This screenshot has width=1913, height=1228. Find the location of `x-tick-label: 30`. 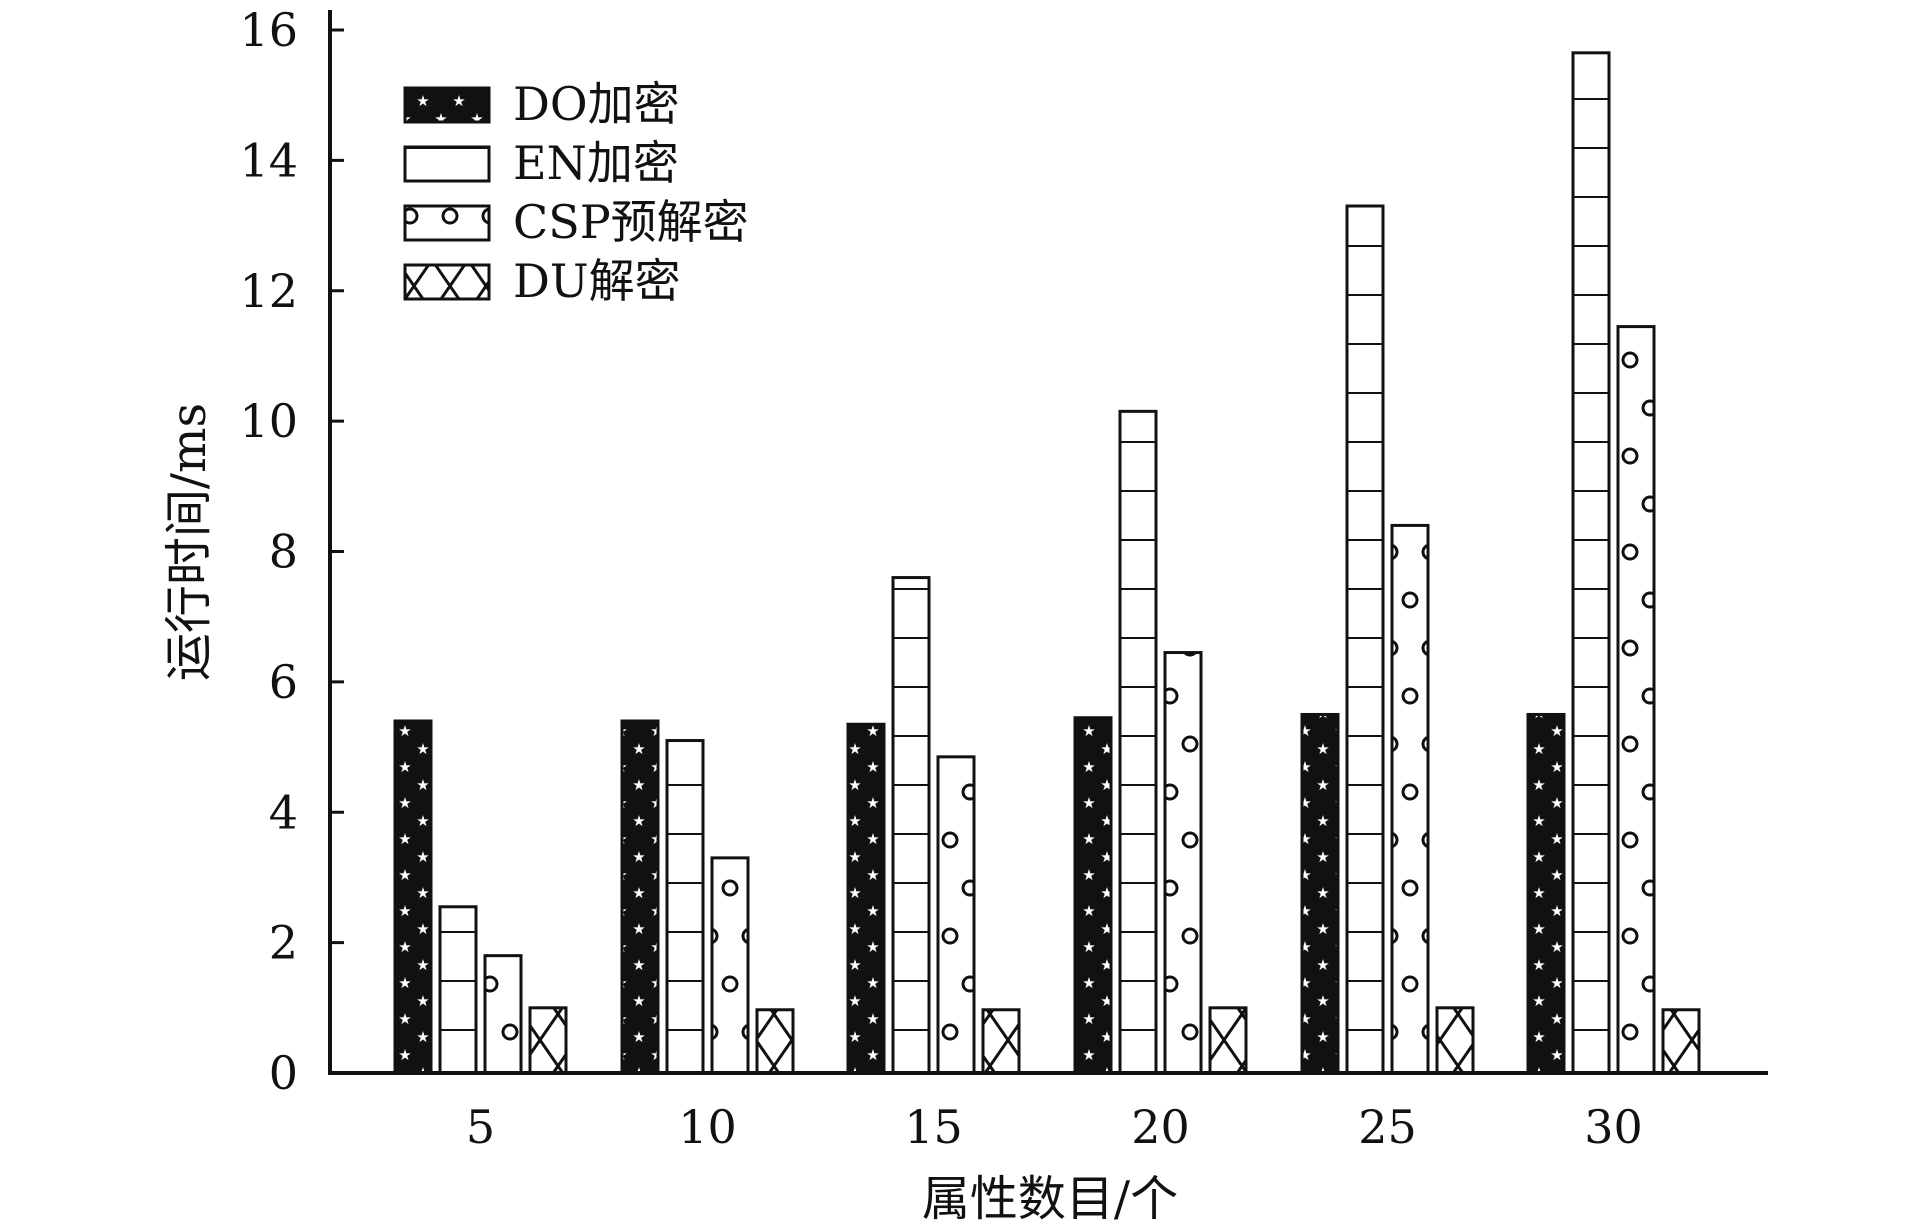

x-tick-label: 30 is located at coordinates (1613, 1127).